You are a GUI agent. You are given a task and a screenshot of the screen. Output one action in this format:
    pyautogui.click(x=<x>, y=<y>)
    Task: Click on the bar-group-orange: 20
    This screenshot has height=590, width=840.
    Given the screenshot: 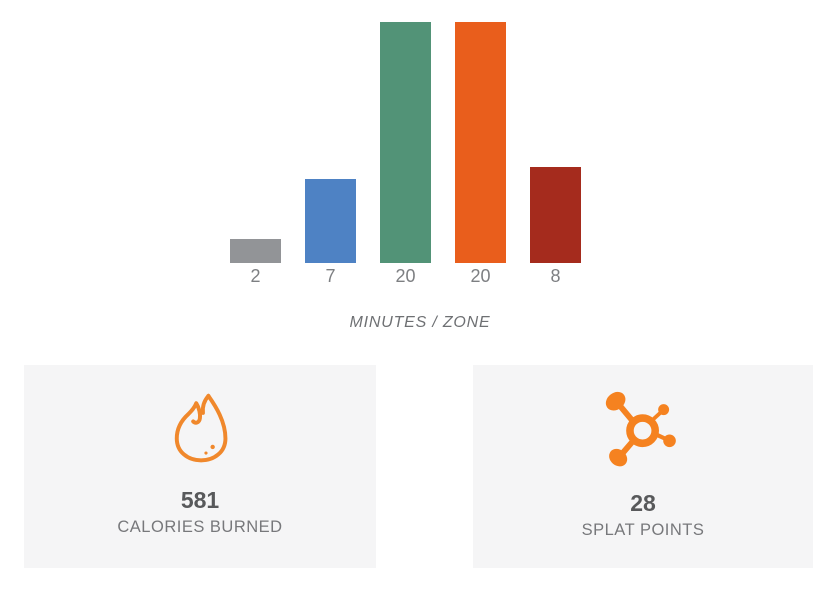 What is the action you would take?
    pyautogui.click(x=480, y=154)
    